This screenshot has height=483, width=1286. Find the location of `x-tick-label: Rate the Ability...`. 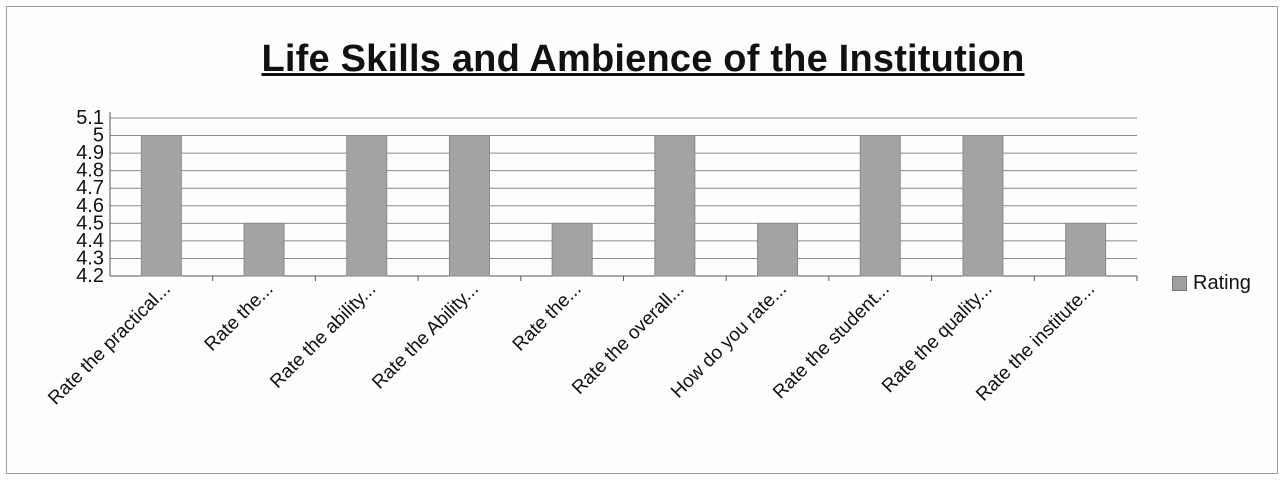

x-tick-label: Rate the Ability... is located at coordinates (425, 336).